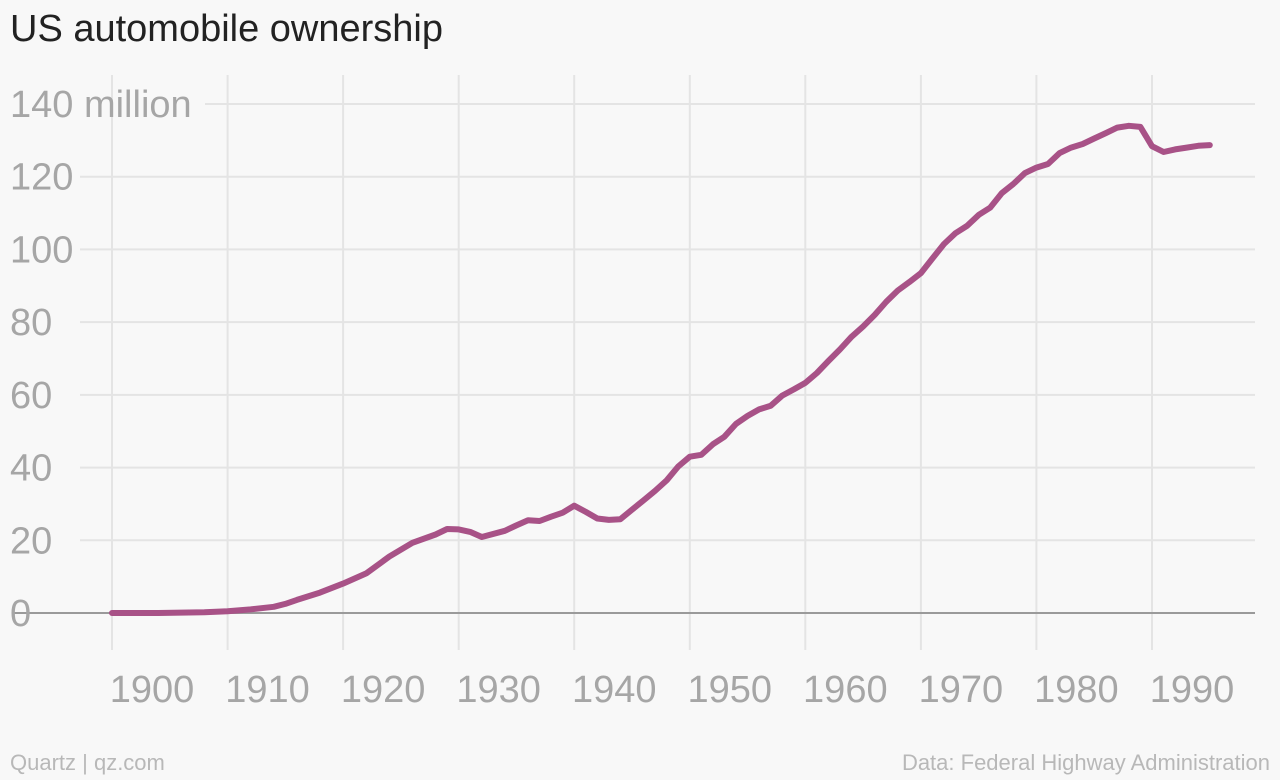  Describe the element at coordinates (383, 690) in the screenshot. I see `x-tick-label: 1920` at that location.